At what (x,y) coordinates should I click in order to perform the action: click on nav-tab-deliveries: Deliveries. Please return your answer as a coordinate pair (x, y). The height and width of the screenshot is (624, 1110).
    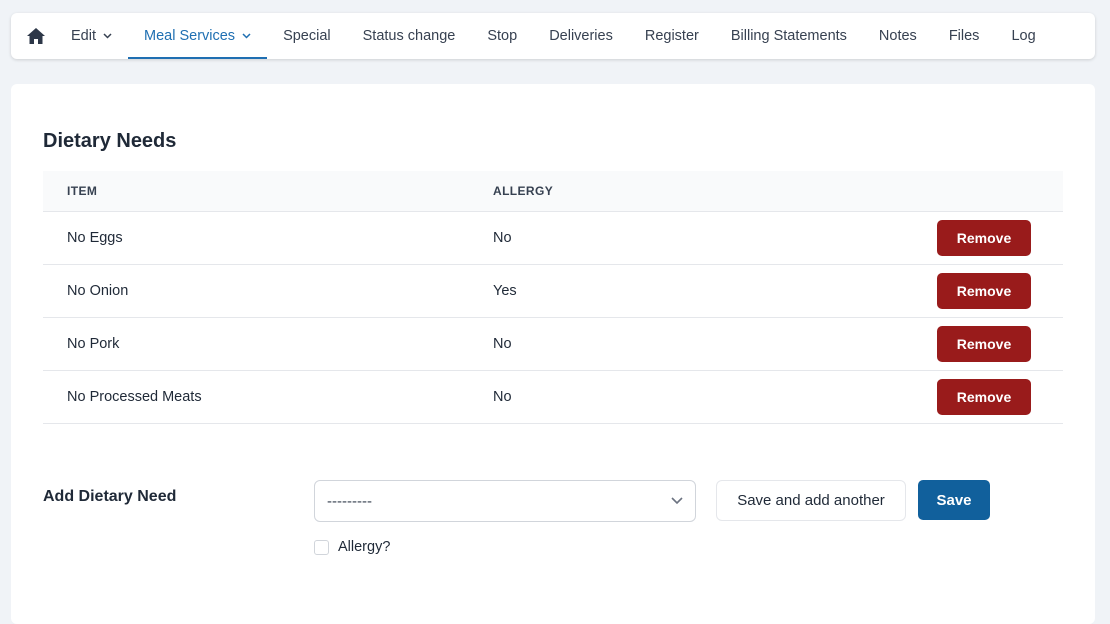
    Looking at the image, I should click on (581, 36).